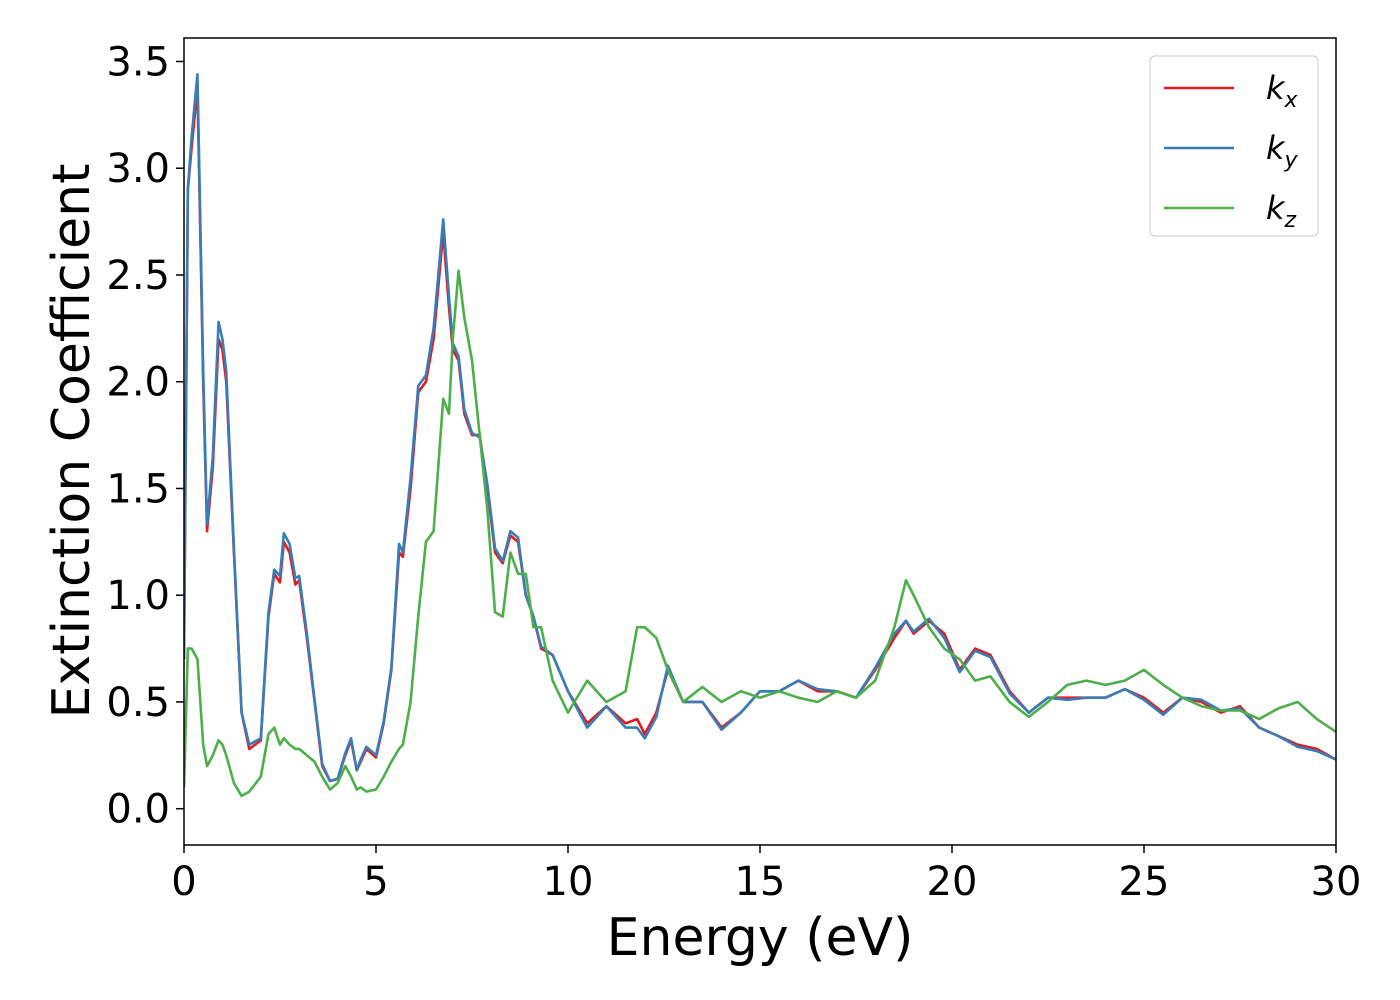 The width and height of the screenshot is (1400, 1000). What do you see at coordinates (1282, 151) in the screenshot?
I see `legend-label: ky` at bounding box center [1282, 151].